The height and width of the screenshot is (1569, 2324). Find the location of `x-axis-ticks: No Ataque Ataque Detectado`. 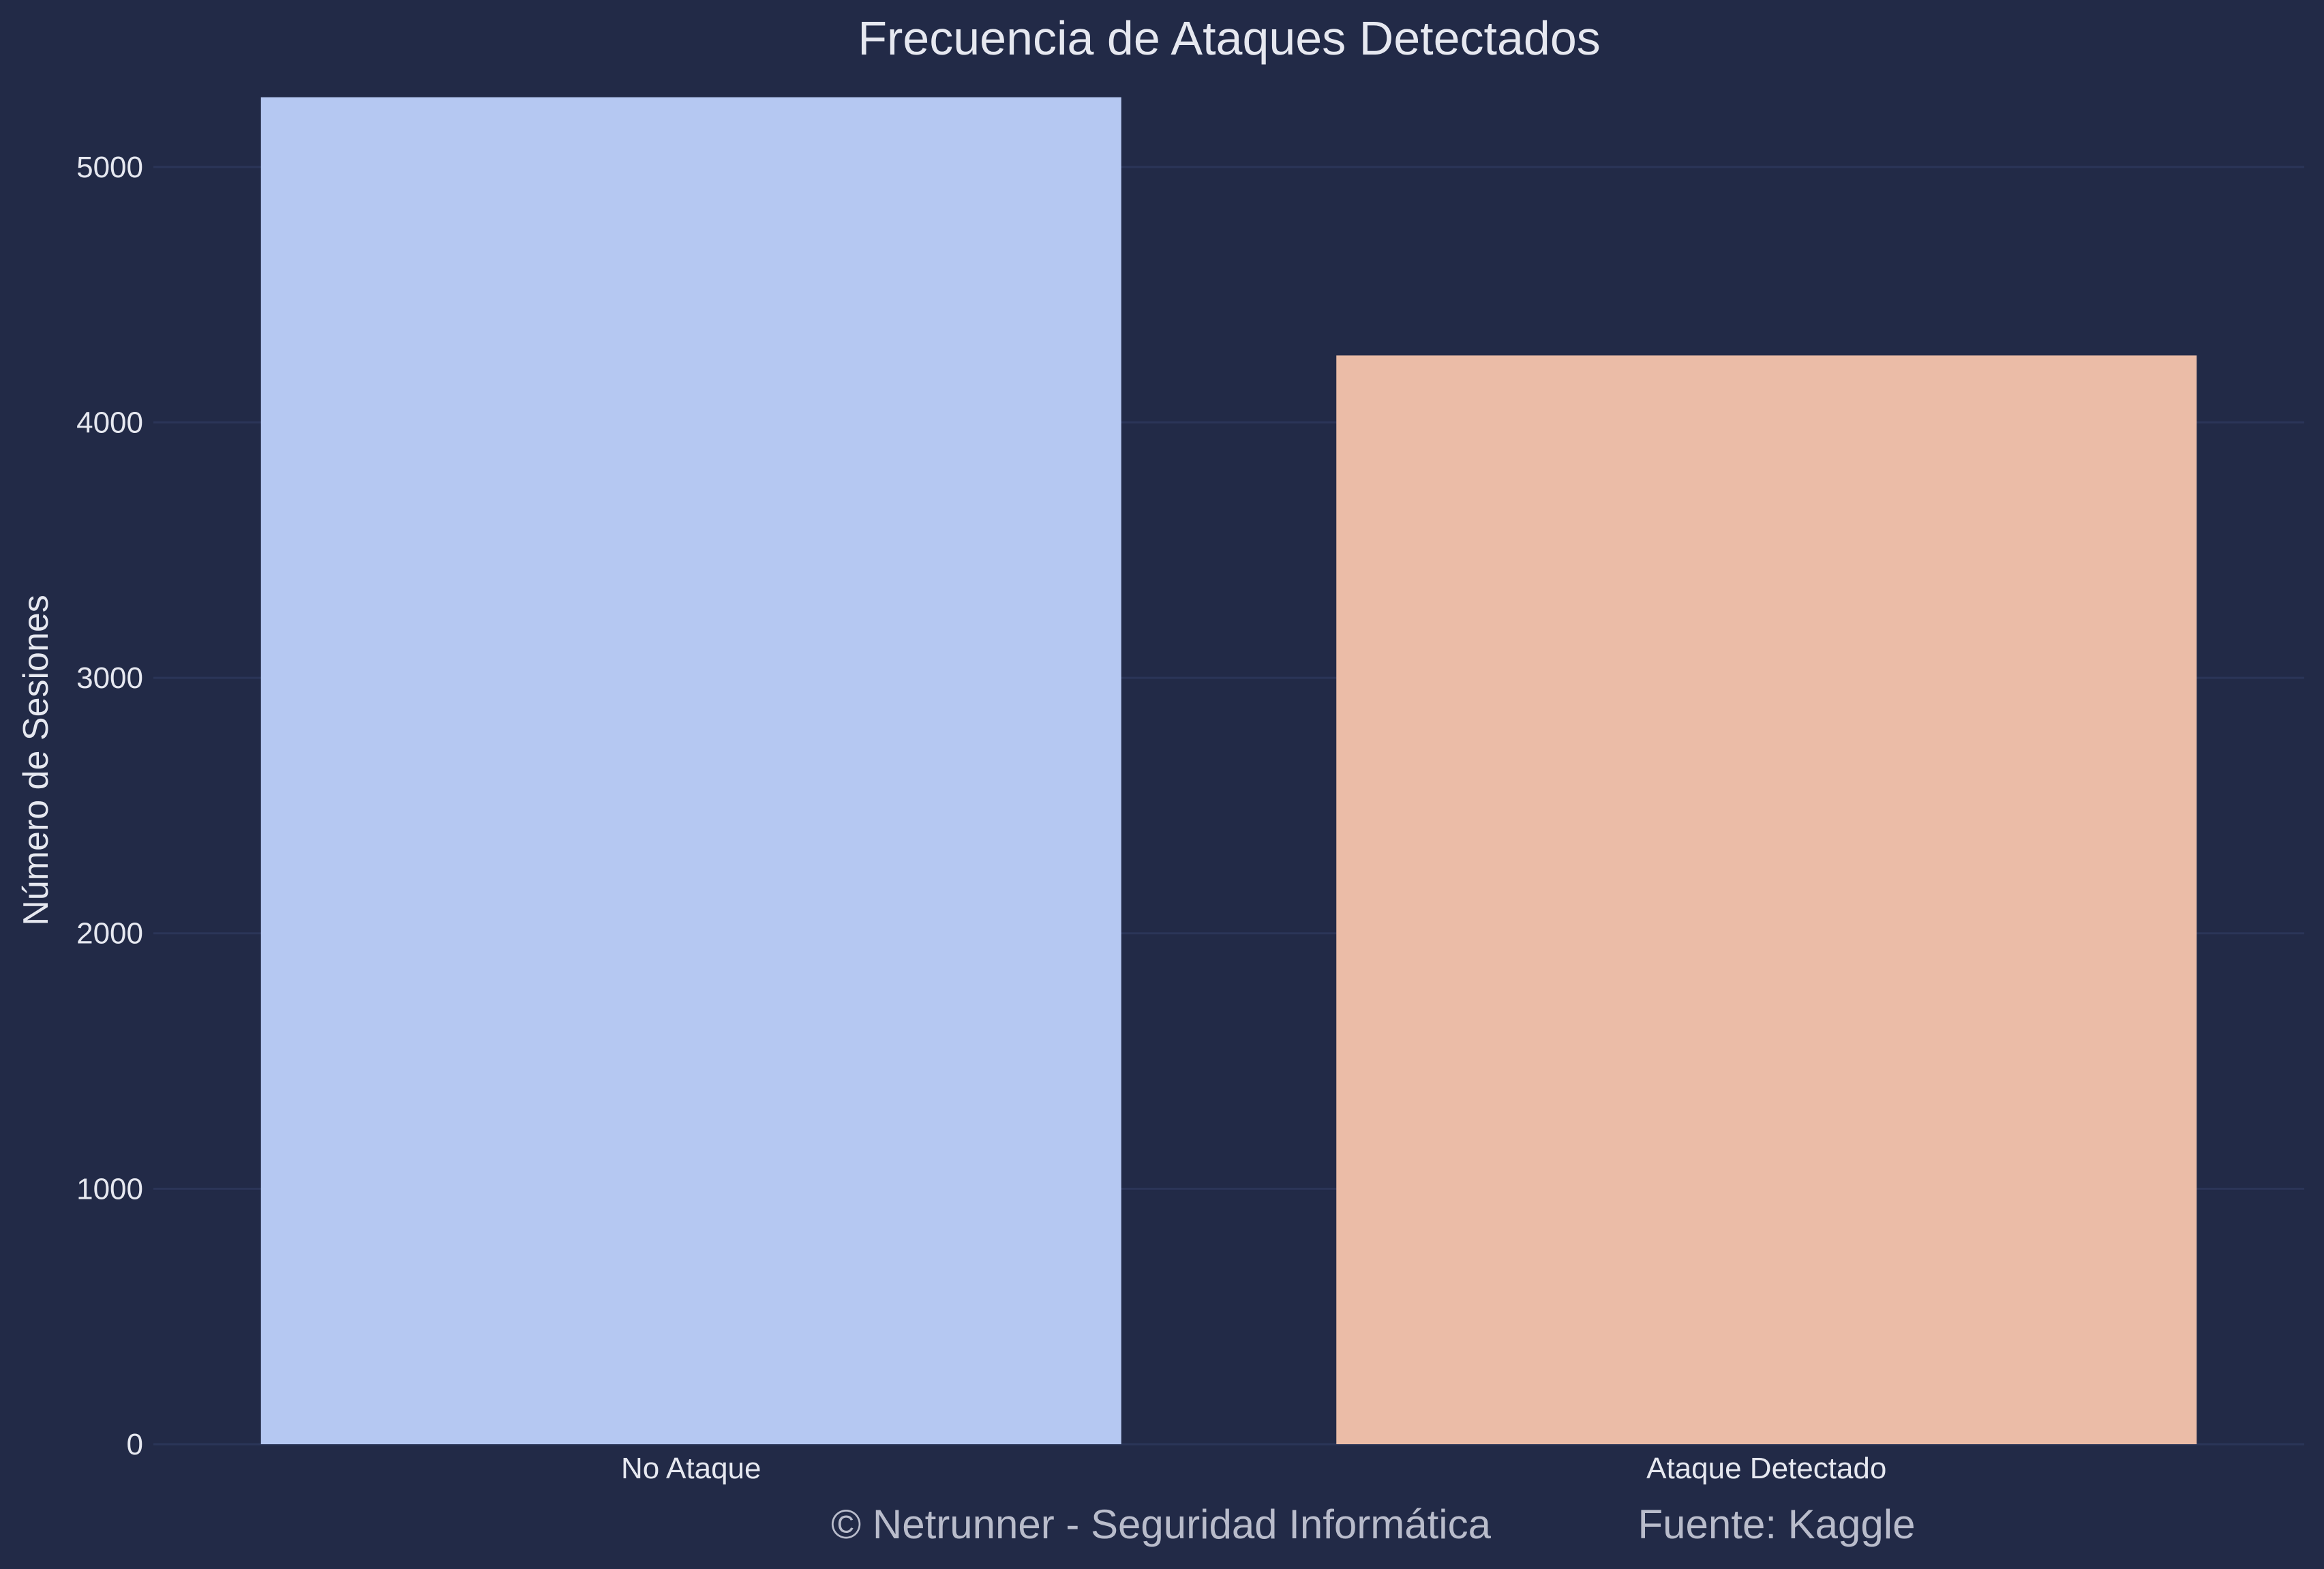

x-axis-ticks: No Ataque Ataque Detectado is located at coordinates (1253, 1468).